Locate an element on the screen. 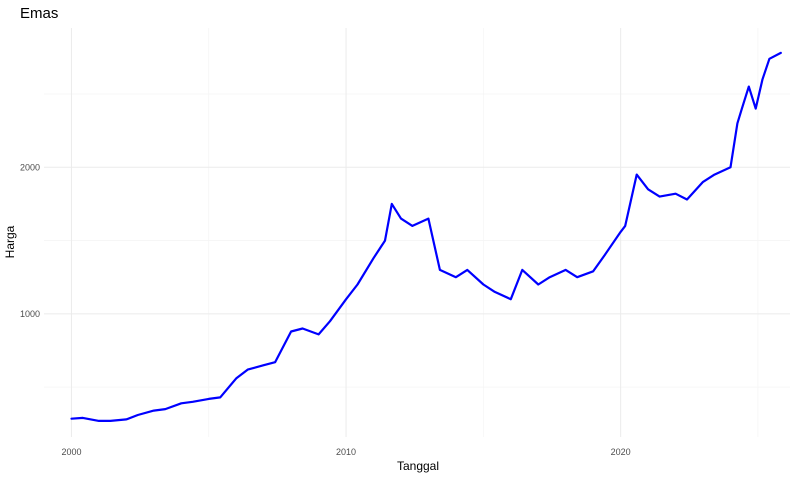  x-axis-label: Tanggal is located at coordinates (418, 466).